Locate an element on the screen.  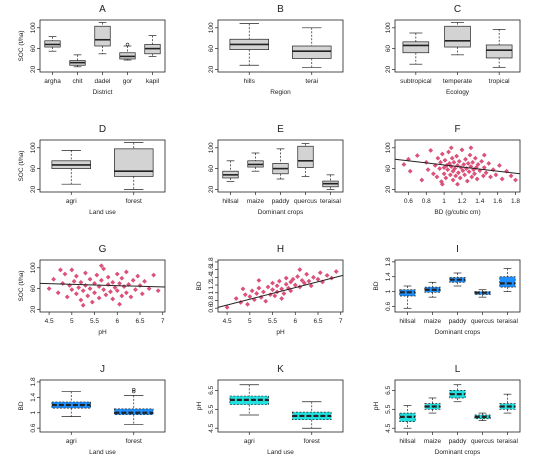
panel-f-xtick-label: 0.6 is located at coordinates (408, 201).